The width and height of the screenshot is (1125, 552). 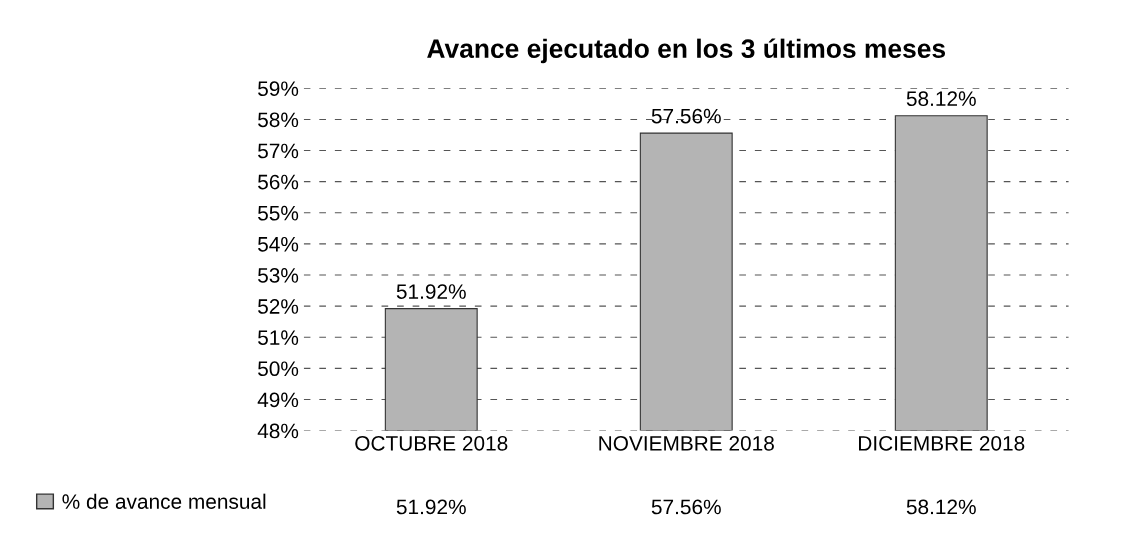 What do you see at coordinates (278, 213) in the screenshot?
I see `y-tick-label: 55%` at bounding box center [278, 213].